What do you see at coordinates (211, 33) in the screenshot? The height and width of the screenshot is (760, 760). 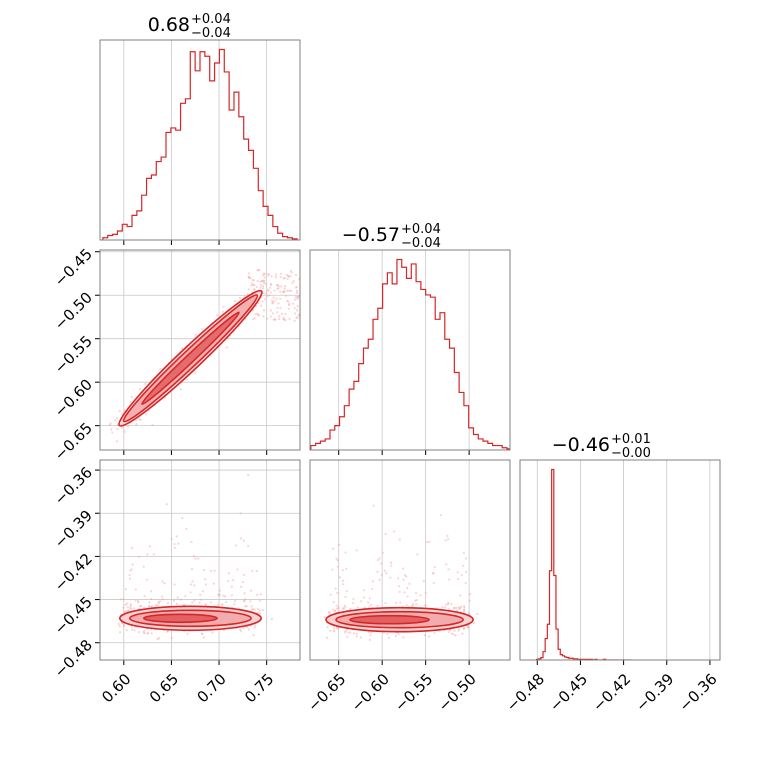 I see `hist-param1-title-lower: −0.04` at bounding box center [211, 33].